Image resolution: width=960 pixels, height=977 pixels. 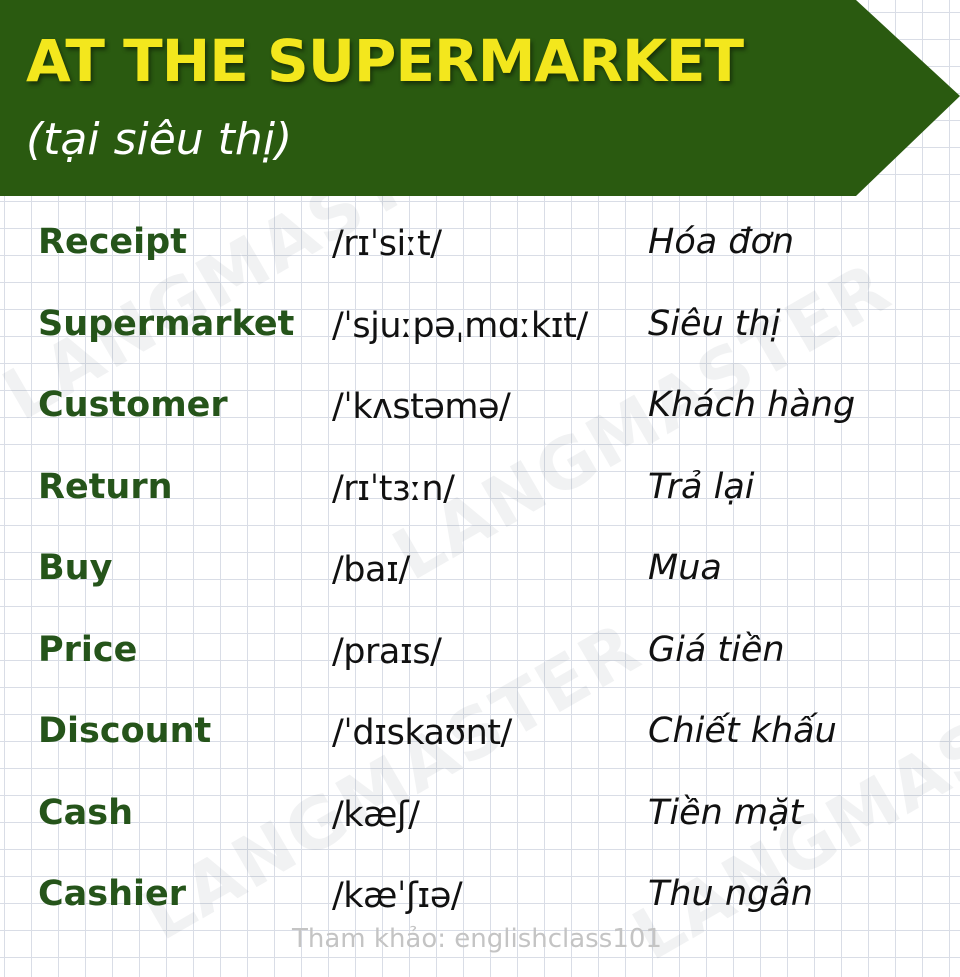 I want to click on vocab-word: Buy, so click(x=75, y=568).